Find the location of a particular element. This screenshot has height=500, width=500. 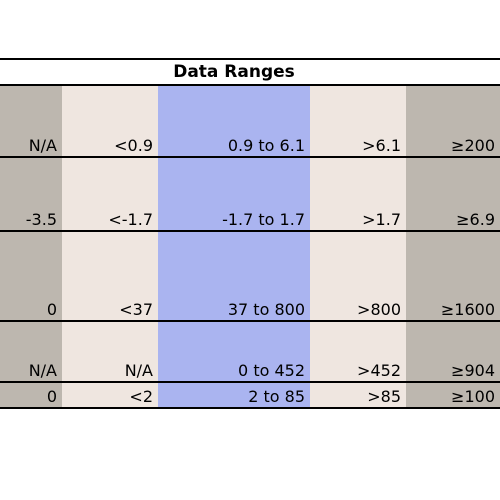

table-cell: 2 to 85 is located at coordinates (234, 395).